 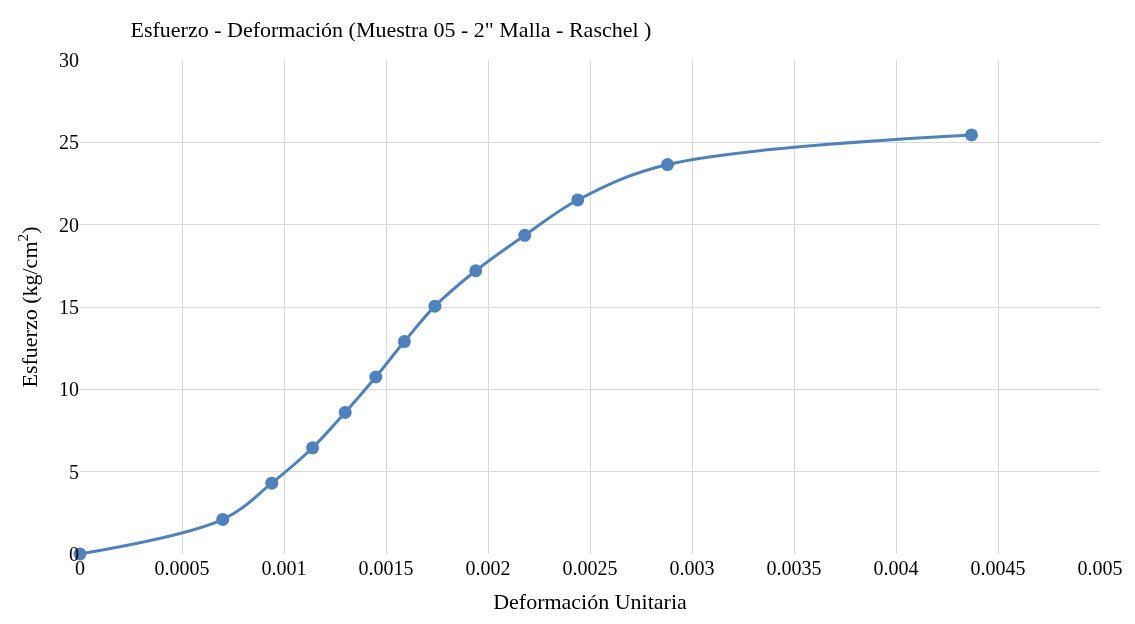 I want to click on chart-title: Esfuerzo - Deformación (Muestra 05 - 2" Malla - Raschel ), so click(x=391, y=30).